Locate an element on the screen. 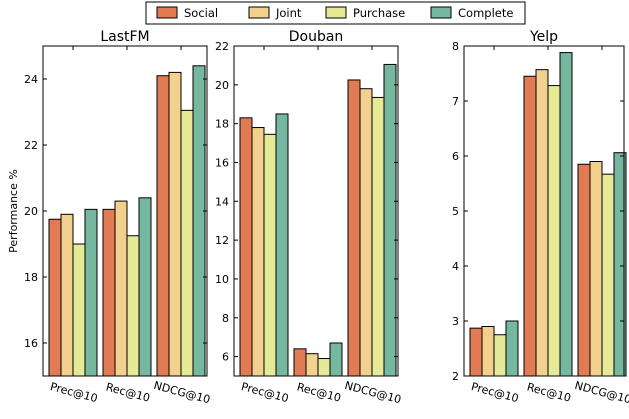 Image resolution: width=629 pixels, height=419 pixels. y-tick-label: 4 is located at coordinates (455, 266).